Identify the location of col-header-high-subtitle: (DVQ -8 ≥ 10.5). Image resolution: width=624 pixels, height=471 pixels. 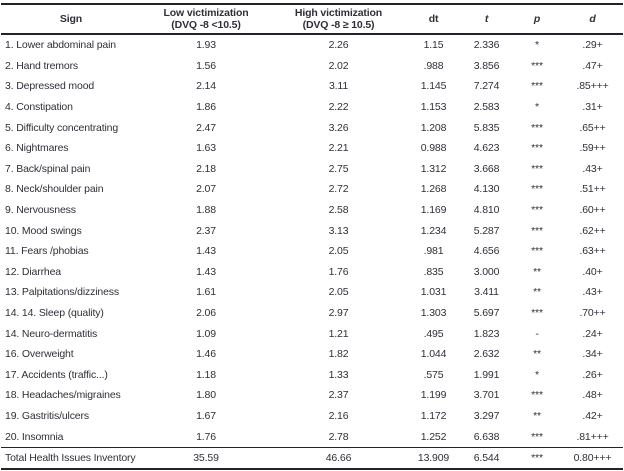
(338, 25).